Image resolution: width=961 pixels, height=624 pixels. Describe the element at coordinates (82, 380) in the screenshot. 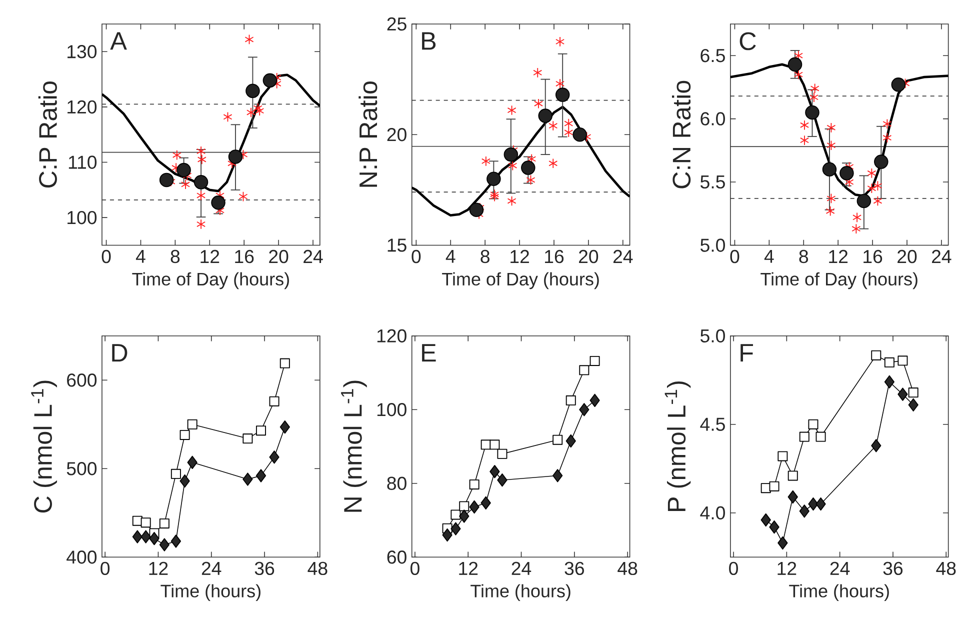

I see `y-tick-label: 600` at that location.